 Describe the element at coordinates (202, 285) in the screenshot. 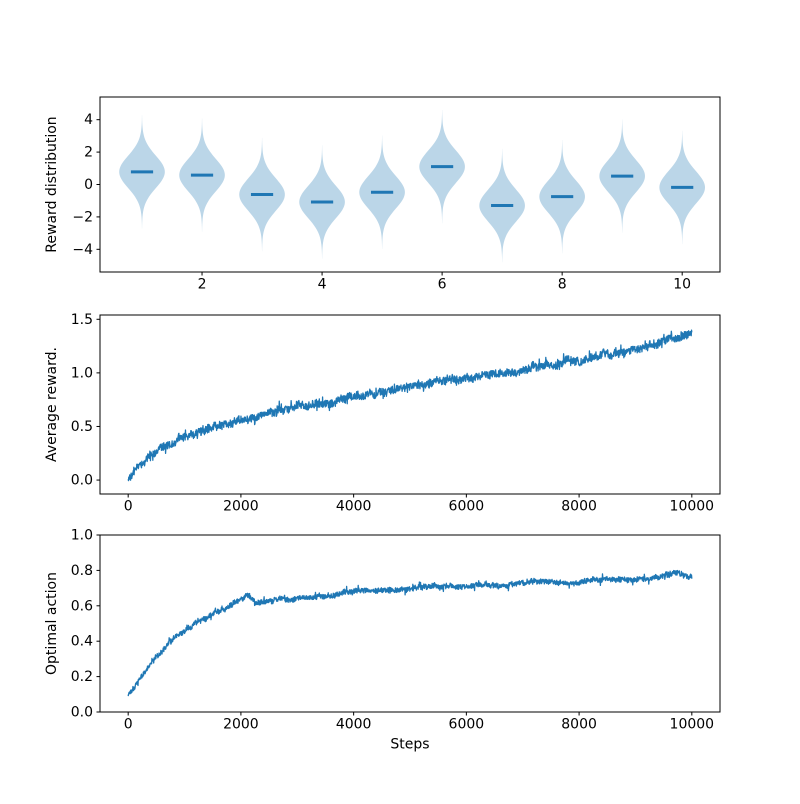

I see `x-tick-label: 2` at that location.